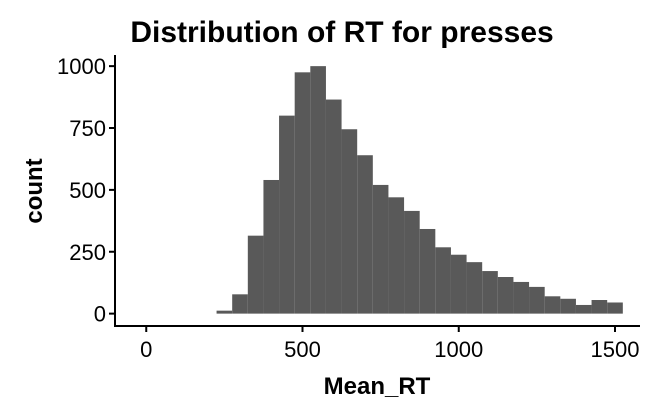 This screenshot has height=419, width=660. I want to click on y-tick-label-2: 500, so click(87, 190).